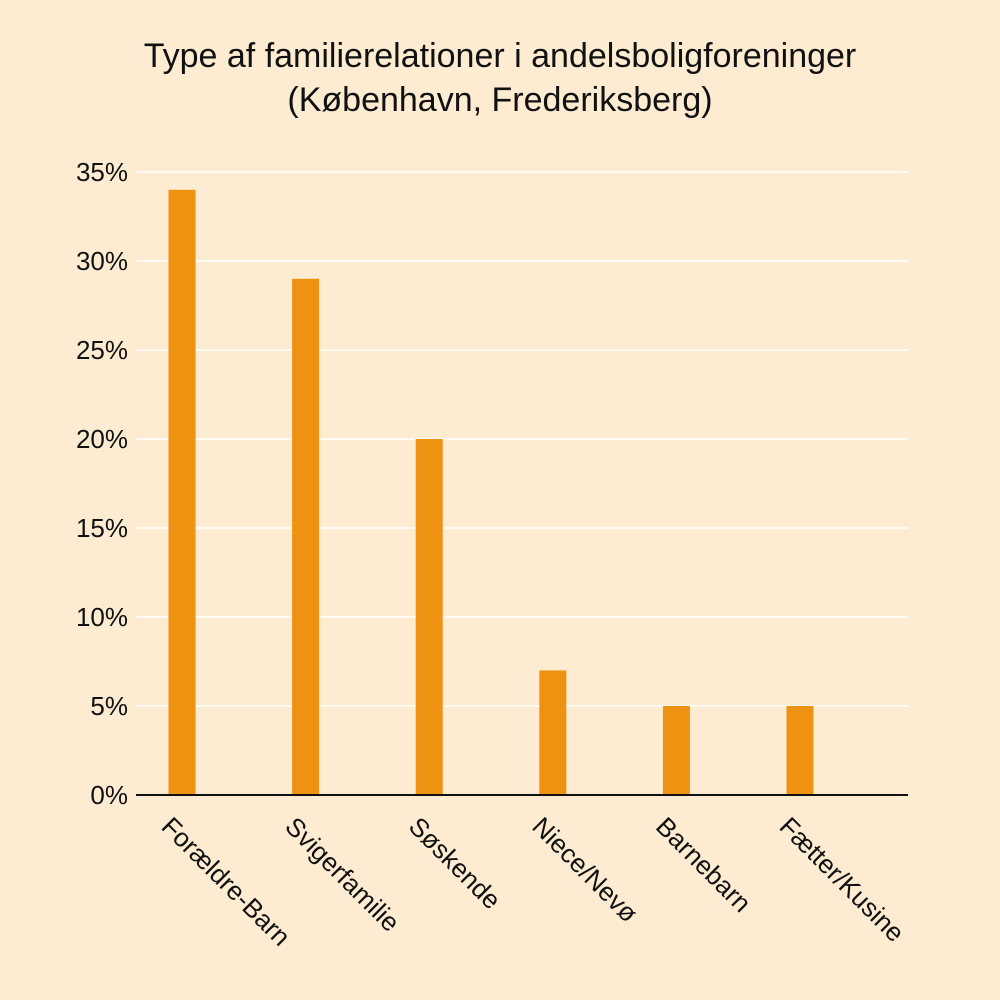  Describe the element at coordinates (102, 439) in the screenshot. I see `y-tick-label: 20%` at that location.